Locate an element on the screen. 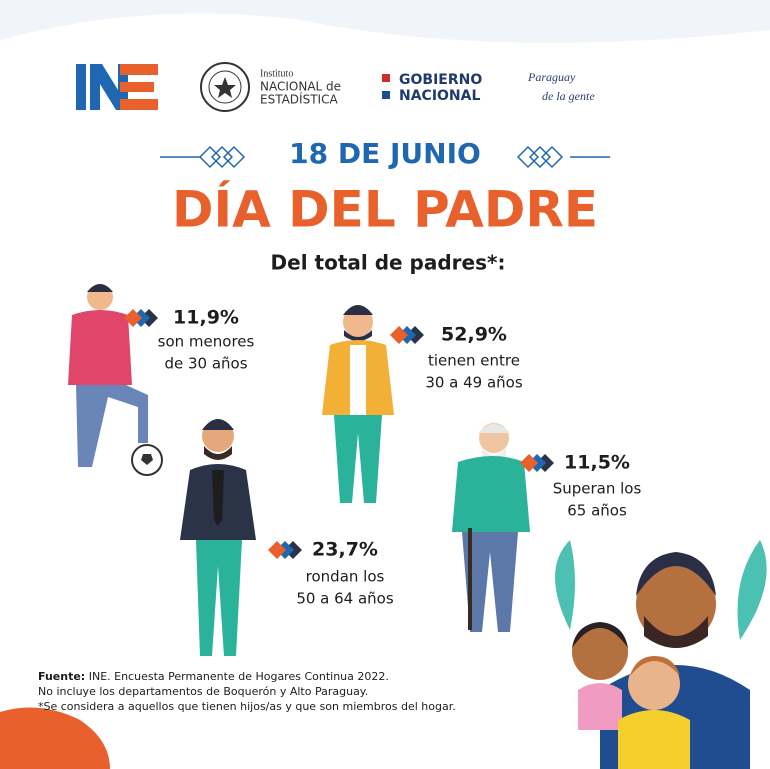 The image size is (770, 769). stat-label: 65 años is located at coordinates (597, 511).